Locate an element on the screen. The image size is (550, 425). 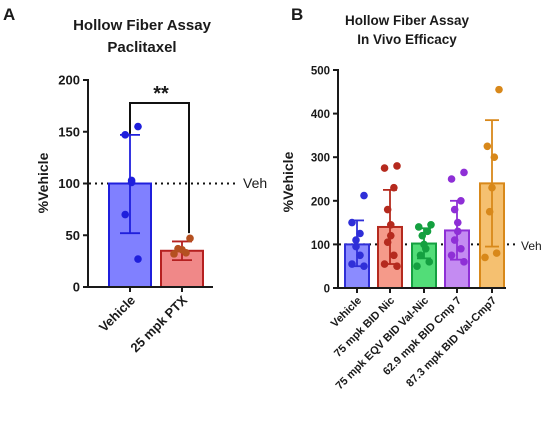
panel-a-title-line1: Hollow Fiber Assay is located at coordinates (142, 25).